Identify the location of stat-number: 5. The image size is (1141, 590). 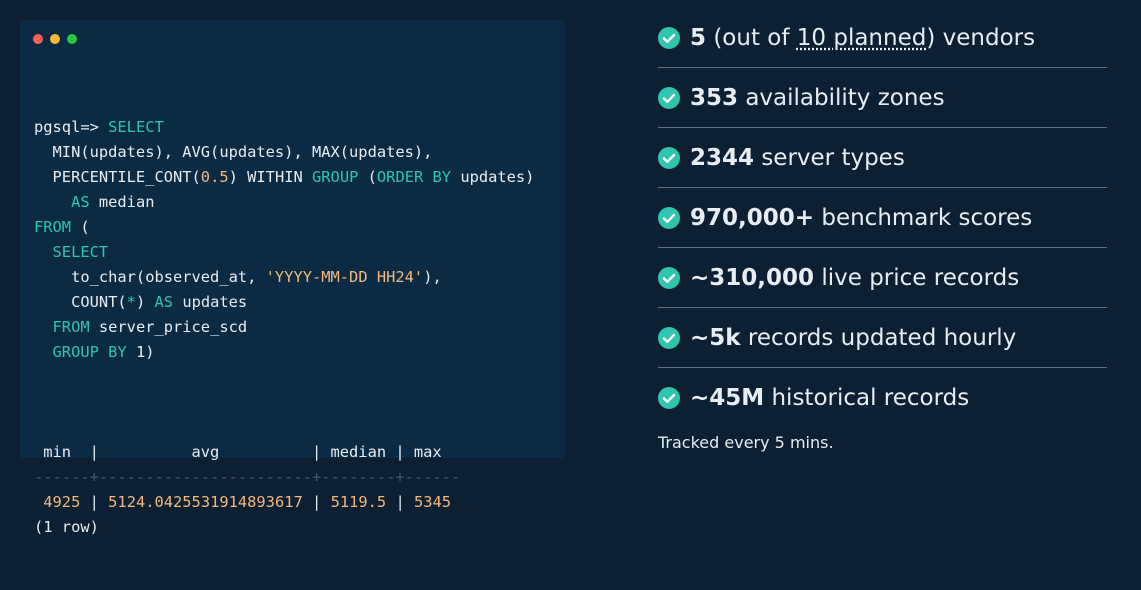
(698, 37).